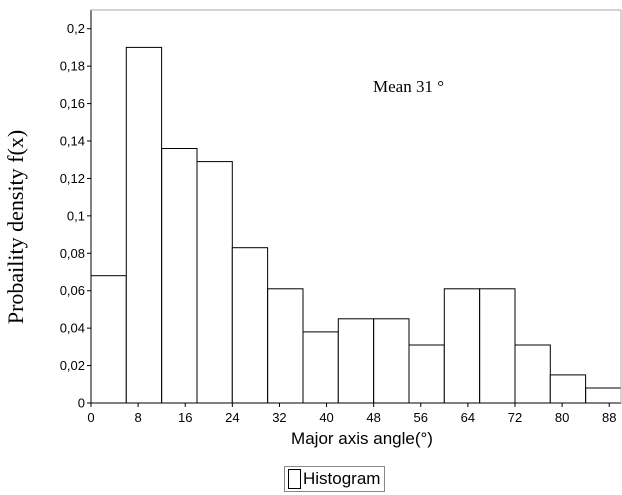 The height and width of the screenshot is (495, 622). Describe the element at coordinates (81, 403) in the screenshot. I see `y-tick-label: 0` at that location.